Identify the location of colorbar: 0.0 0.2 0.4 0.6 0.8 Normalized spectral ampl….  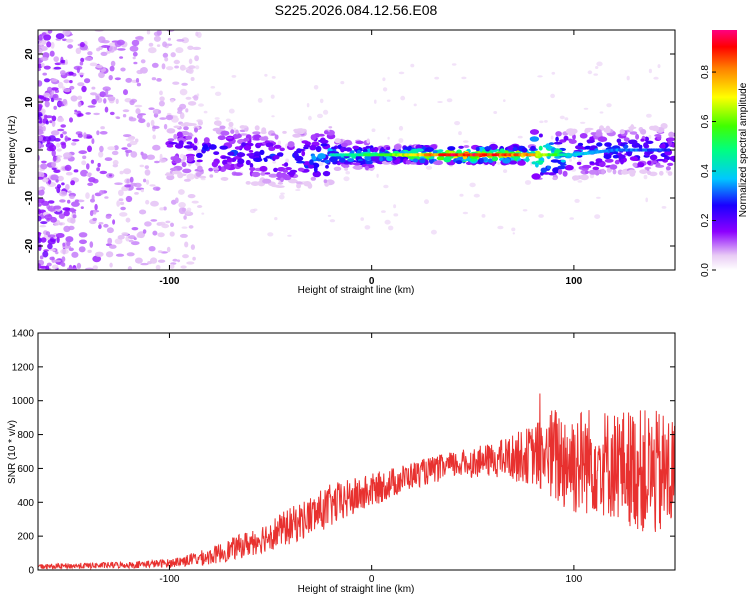
(724, 153).